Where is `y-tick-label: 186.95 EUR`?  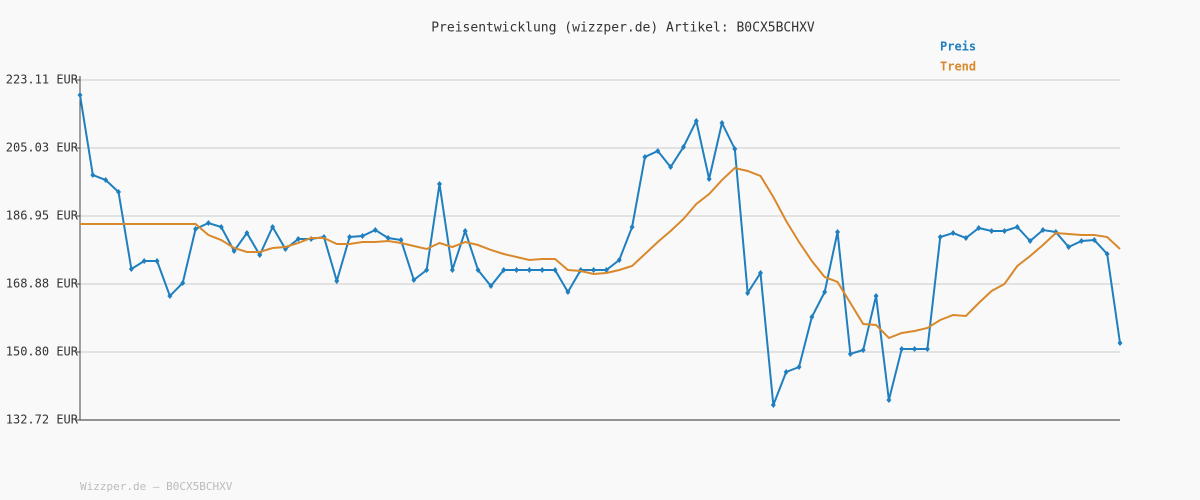 y-tick-label: 186.95 EUR is located at coordinates (42, 216).